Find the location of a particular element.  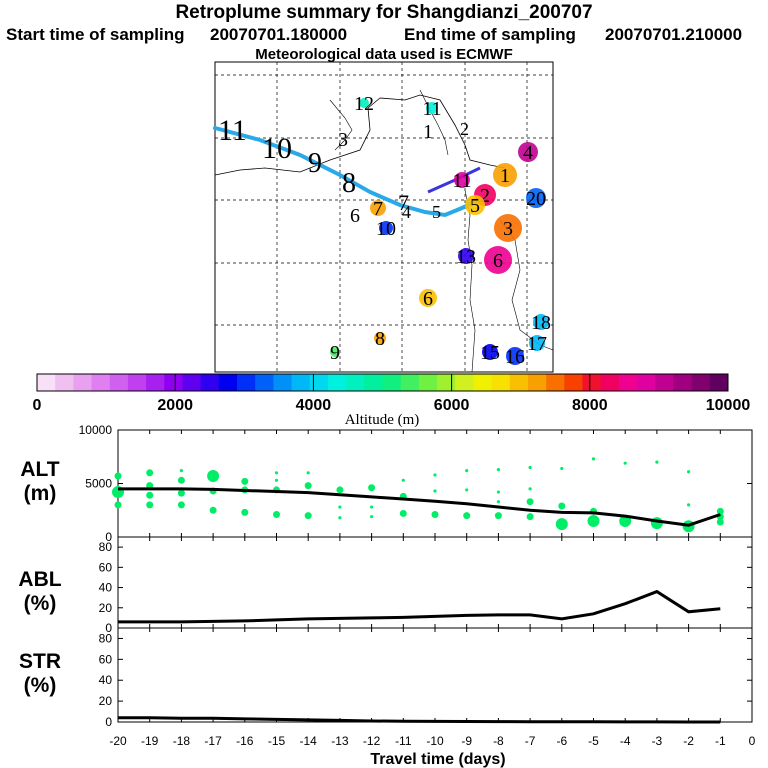

plume-cluster-label: 17 is located at coordinates (537, 344).